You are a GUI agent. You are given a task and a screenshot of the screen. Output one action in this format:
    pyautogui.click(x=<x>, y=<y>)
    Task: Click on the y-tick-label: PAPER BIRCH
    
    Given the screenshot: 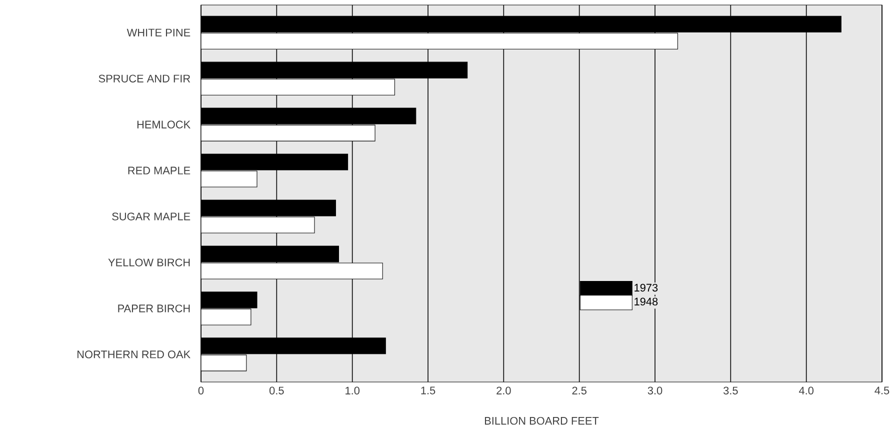 What is the action you would take?
    pyautogui.click(x=154, y=308)
    